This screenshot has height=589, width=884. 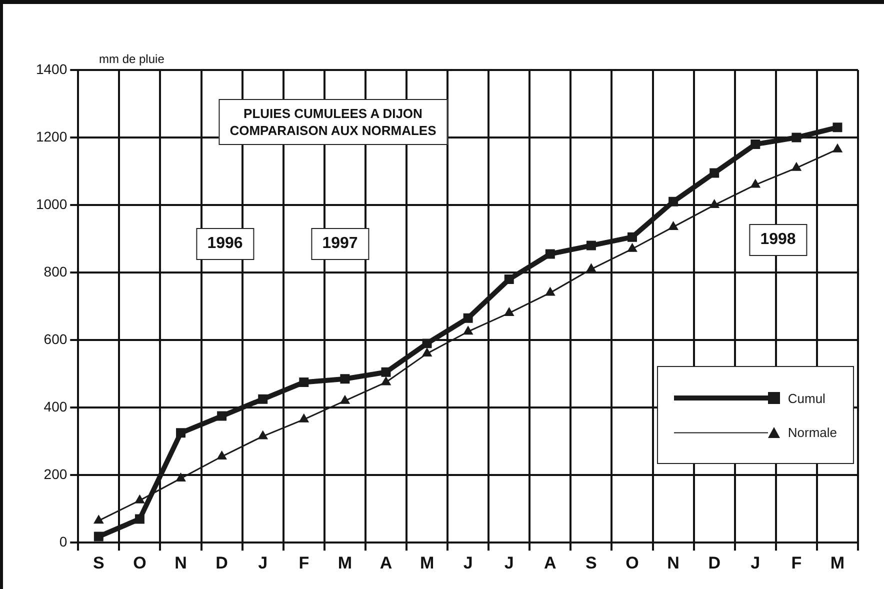 What do you see at coordinates (56, 474) in the screenshot?
I see `y-tick-label: 200` at bounding box center [56, 474].